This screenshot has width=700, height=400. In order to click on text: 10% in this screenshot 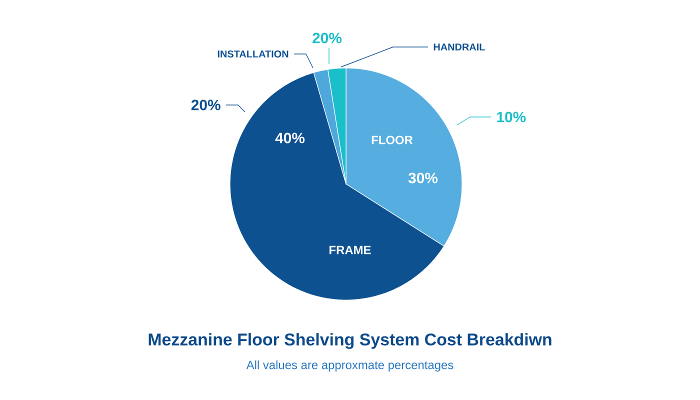, I will do `click(511, 117)`.